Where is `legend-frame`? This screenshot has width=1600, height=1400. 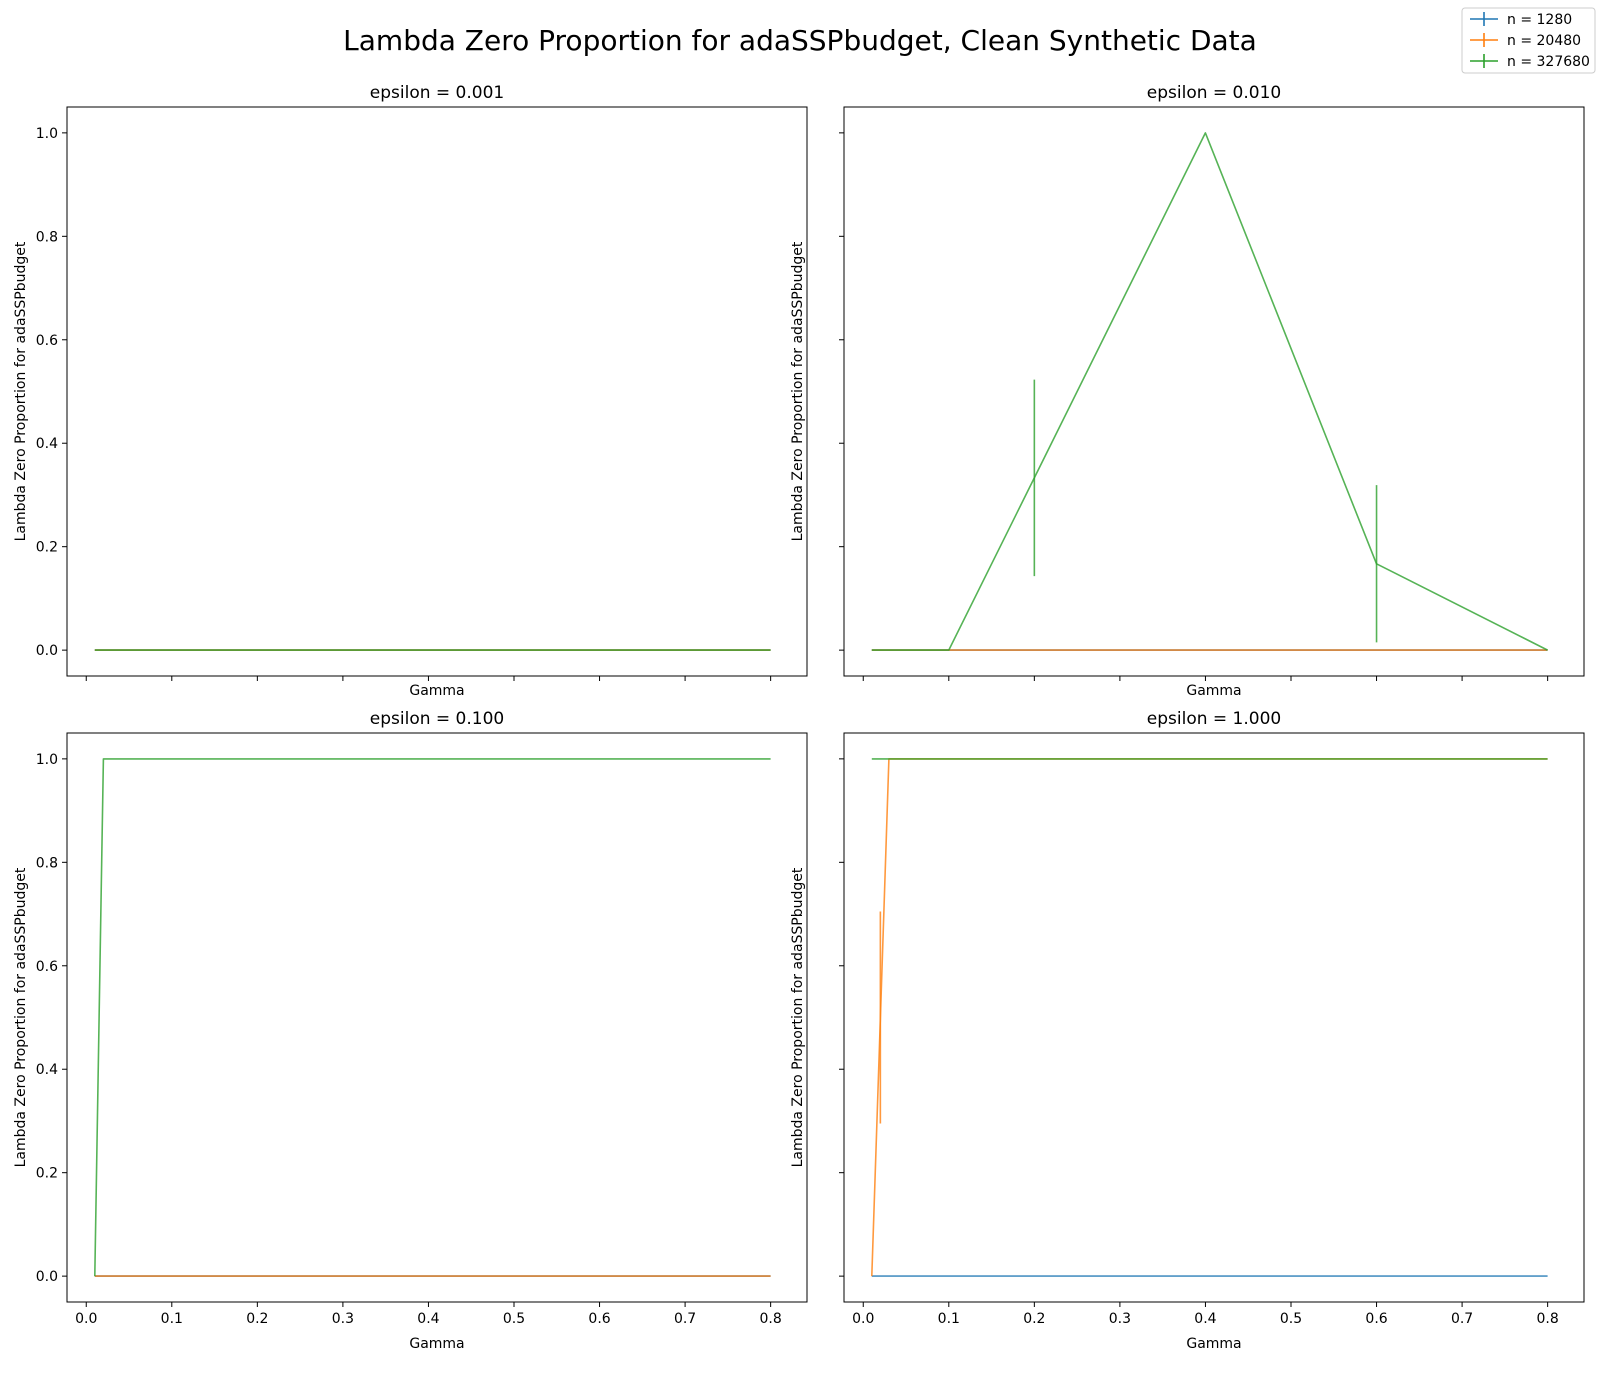
legend-frame is located at coordinates (1528, 40).